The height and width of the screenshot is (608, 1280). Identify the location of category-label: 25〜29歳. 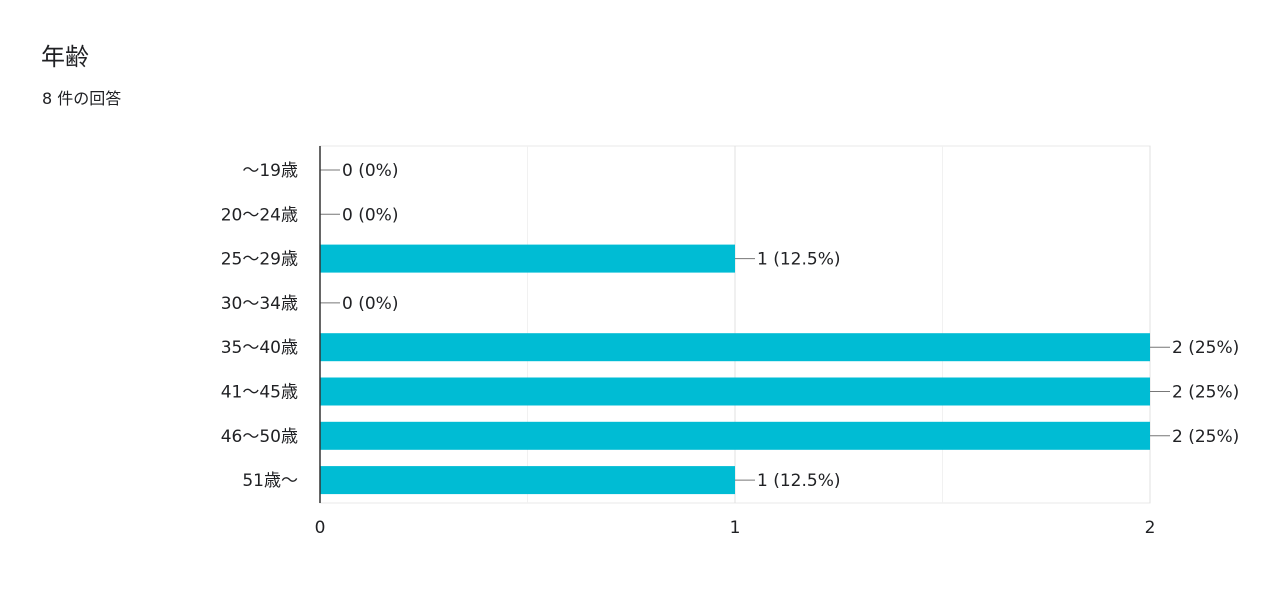
(259, 260).